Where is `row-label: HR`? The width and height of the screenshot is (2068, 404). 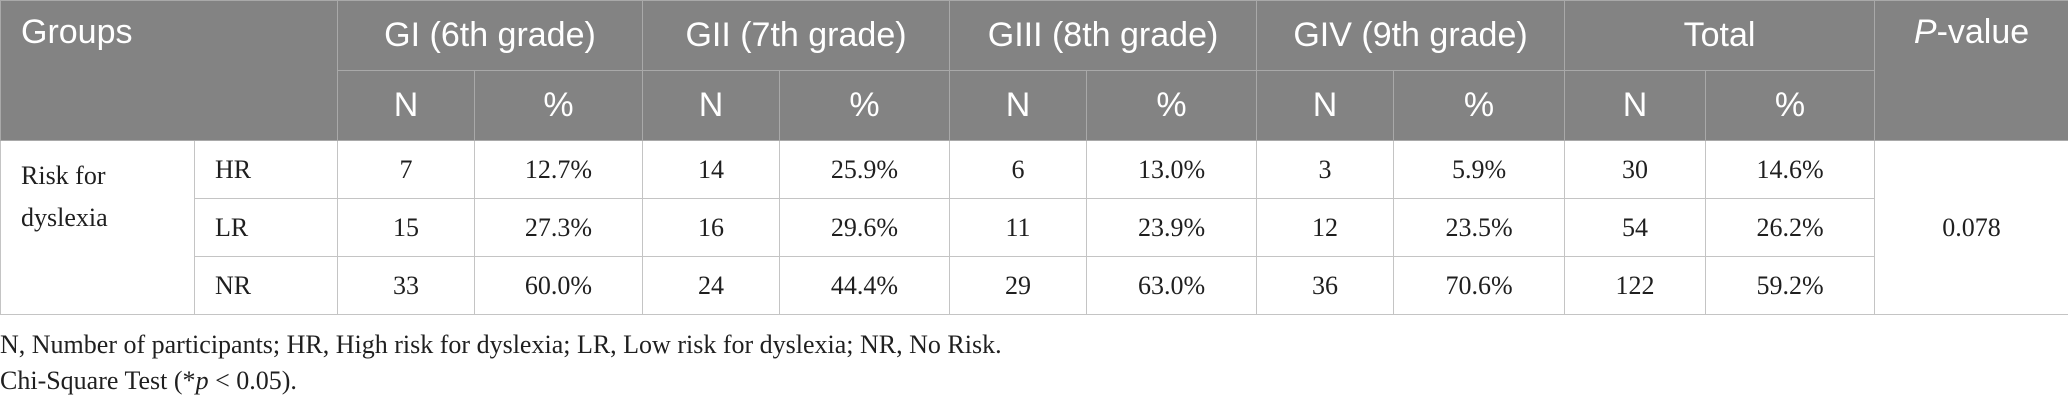 row-label: HR is located at coordinates (266, 169).